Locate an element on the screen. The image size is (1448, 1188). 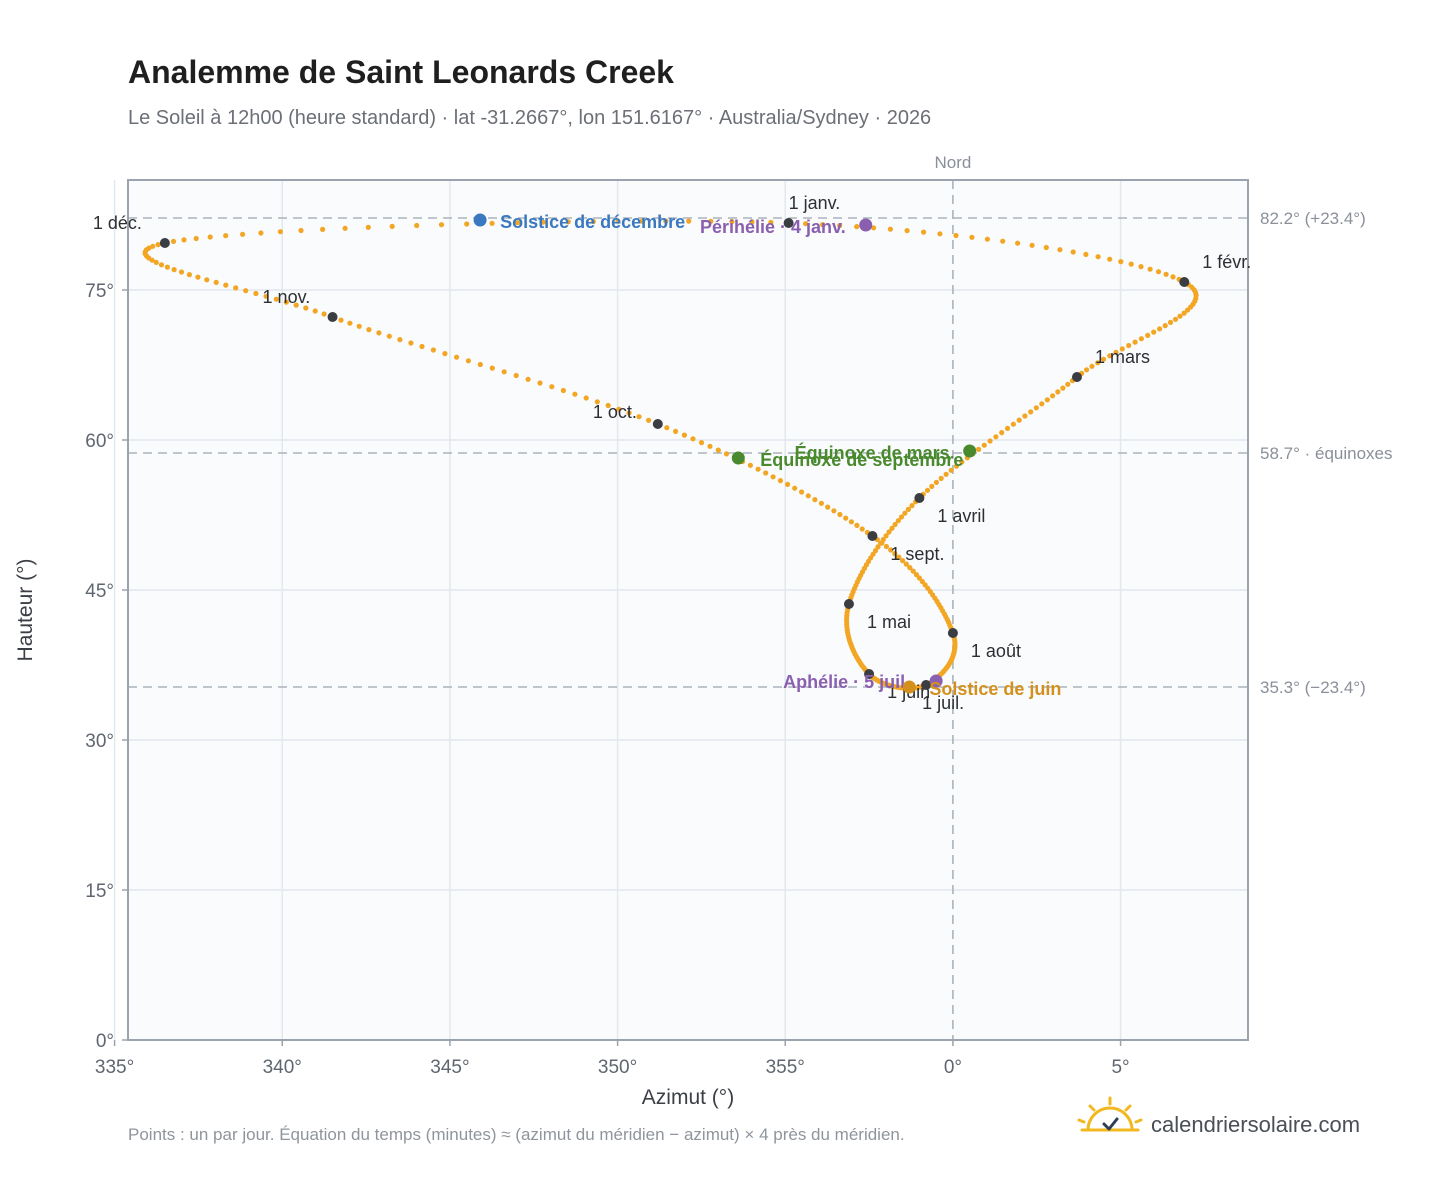
reference-line-label: 35.3° (−23.4°) is located at coordinates (1313, 687).